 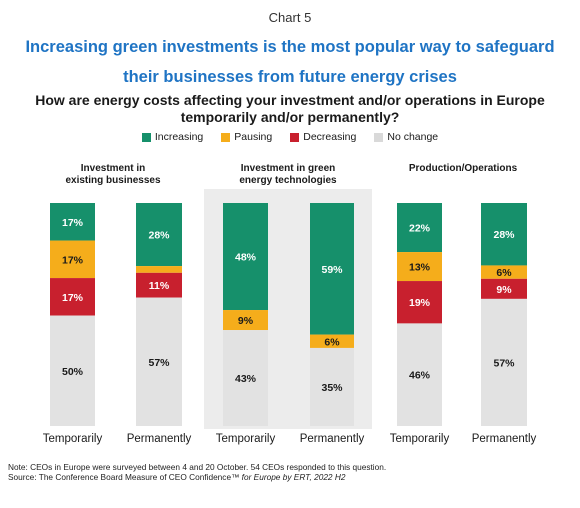 What do you see at coordinates (330, 137) in the screenshot?
I see `legend-label: Decreasing` at bounding box center [330, 137].